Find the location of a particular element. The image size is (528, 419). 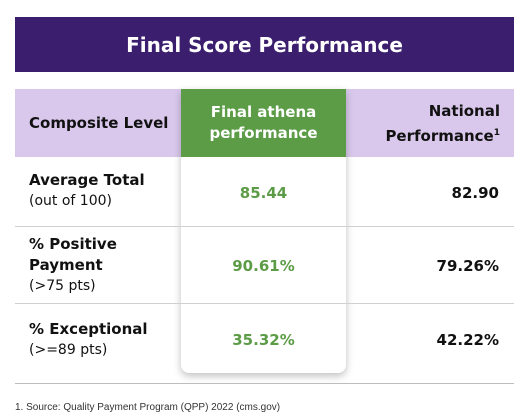

header-athena-line2: performance is located at coordinates (263, 133).